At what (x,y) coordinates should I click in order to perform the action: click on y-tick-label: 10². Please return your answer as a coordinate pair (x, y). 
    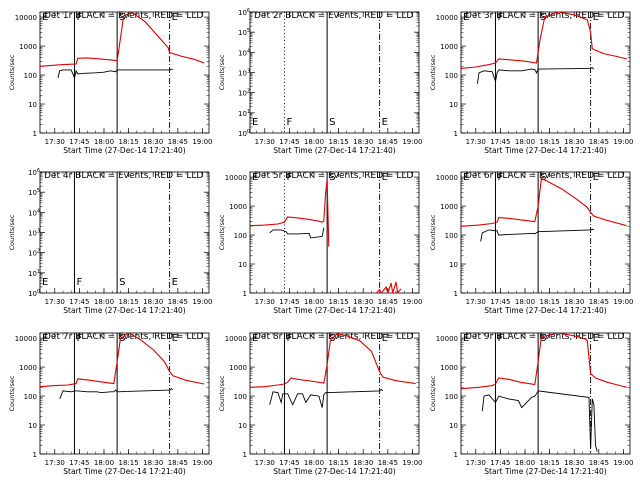
    Looking at the image, I should click on (244, 93).